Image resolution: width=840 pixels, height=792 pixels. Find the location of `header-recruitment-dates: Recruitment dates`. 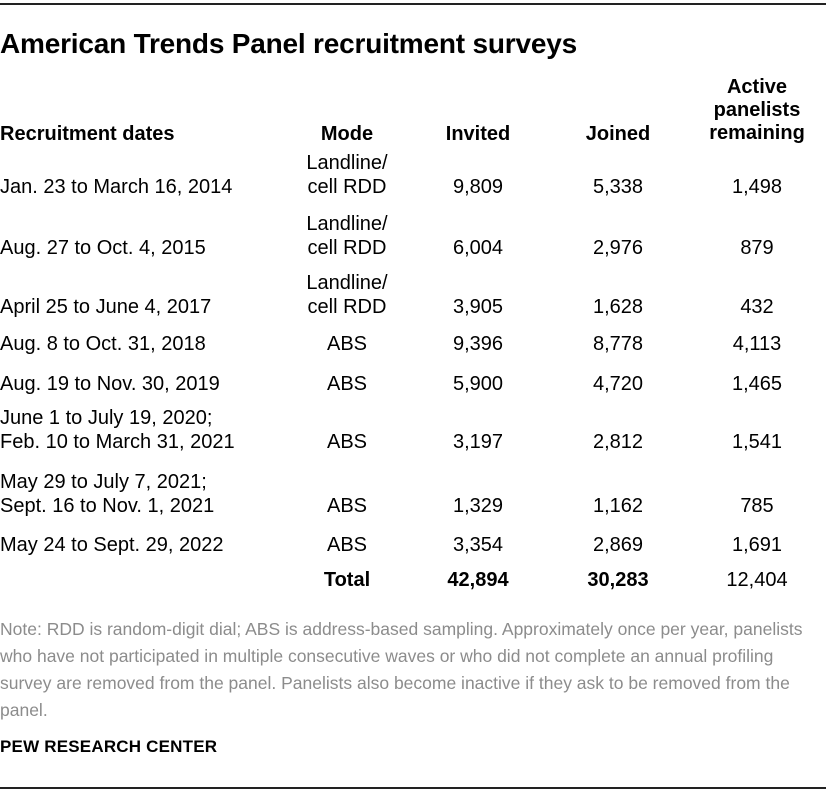

header-recruitment-dates: Recruitment dates is located at coordinates (87, 134).